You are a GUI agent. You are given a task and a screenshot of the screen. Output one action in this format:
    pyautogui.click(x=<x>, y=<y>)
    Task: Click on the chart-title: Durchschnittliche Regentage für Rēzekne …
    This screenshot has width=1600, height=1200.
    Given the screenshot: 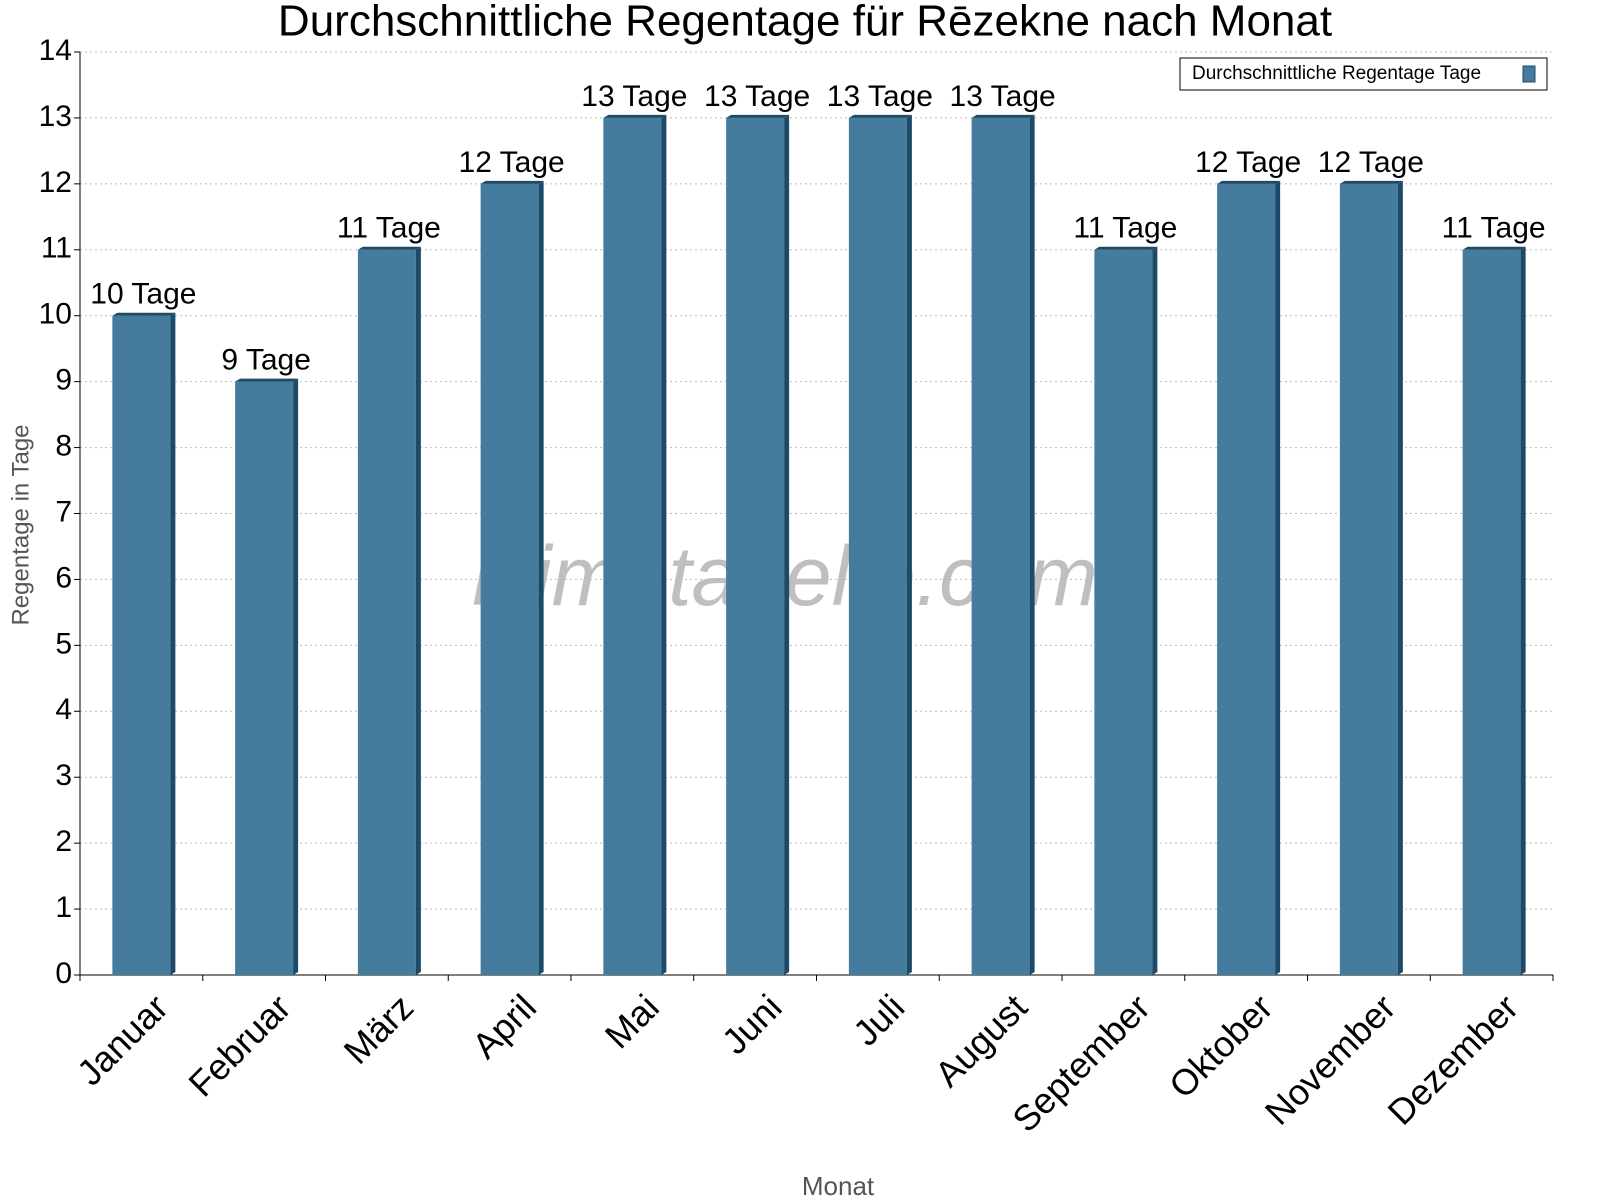 What is the action you would take?
    pyautogui.click(x=805, y=23)
    